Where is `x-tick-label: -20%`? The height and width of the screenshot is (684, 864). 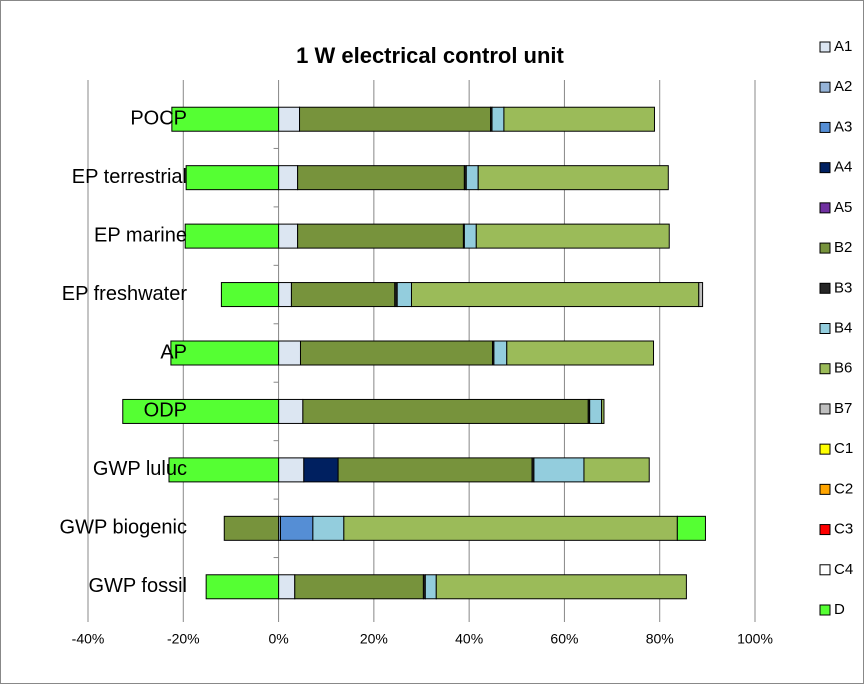 x-tick-label: -20% is located at coordinates (183, 639).